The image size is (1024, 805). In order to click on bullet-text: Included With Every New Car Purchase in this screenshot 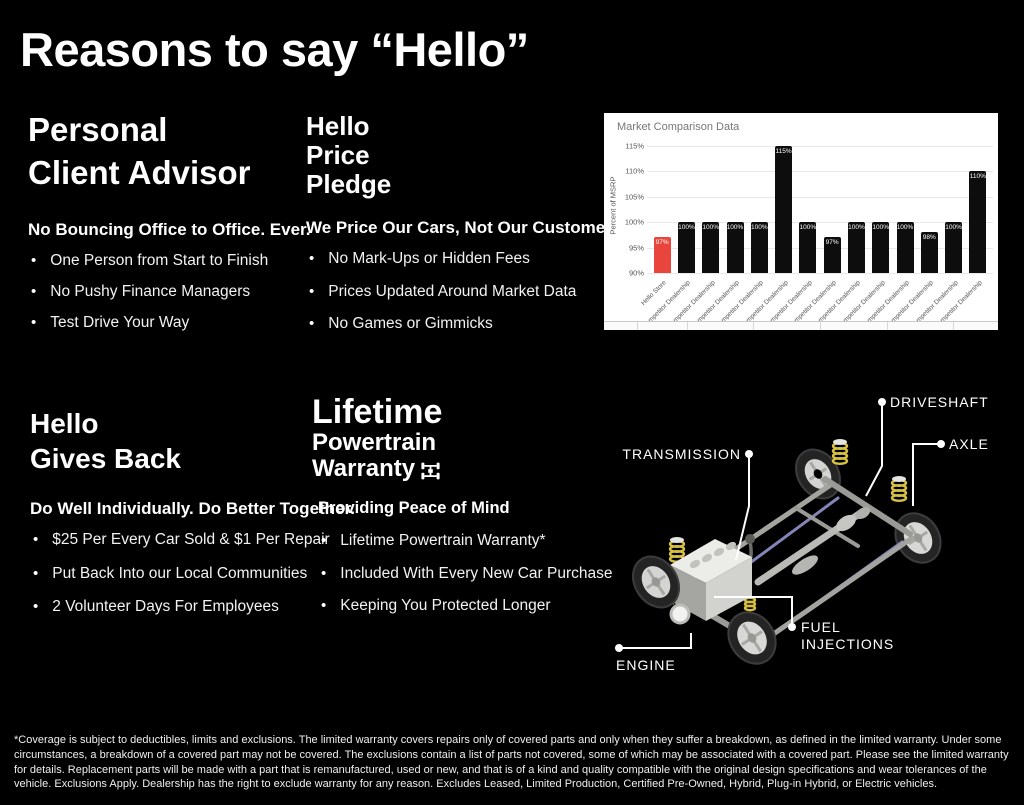, I will do `click(476, 573)`.